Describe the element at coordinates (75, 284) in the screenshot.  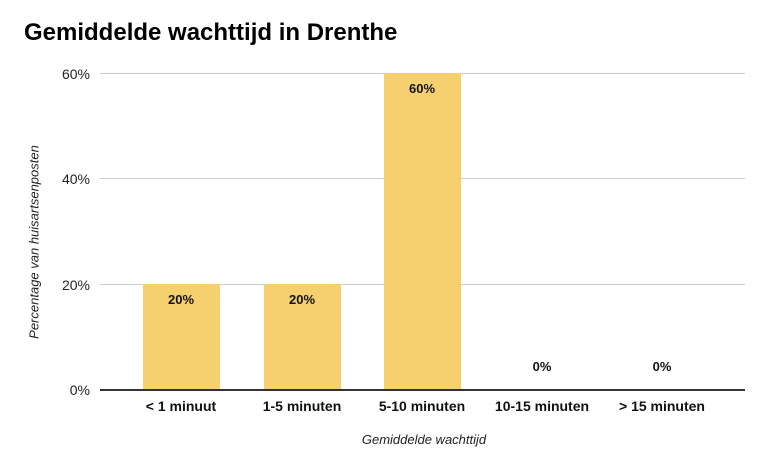
I see `y-tick-label: 20%` at that location.